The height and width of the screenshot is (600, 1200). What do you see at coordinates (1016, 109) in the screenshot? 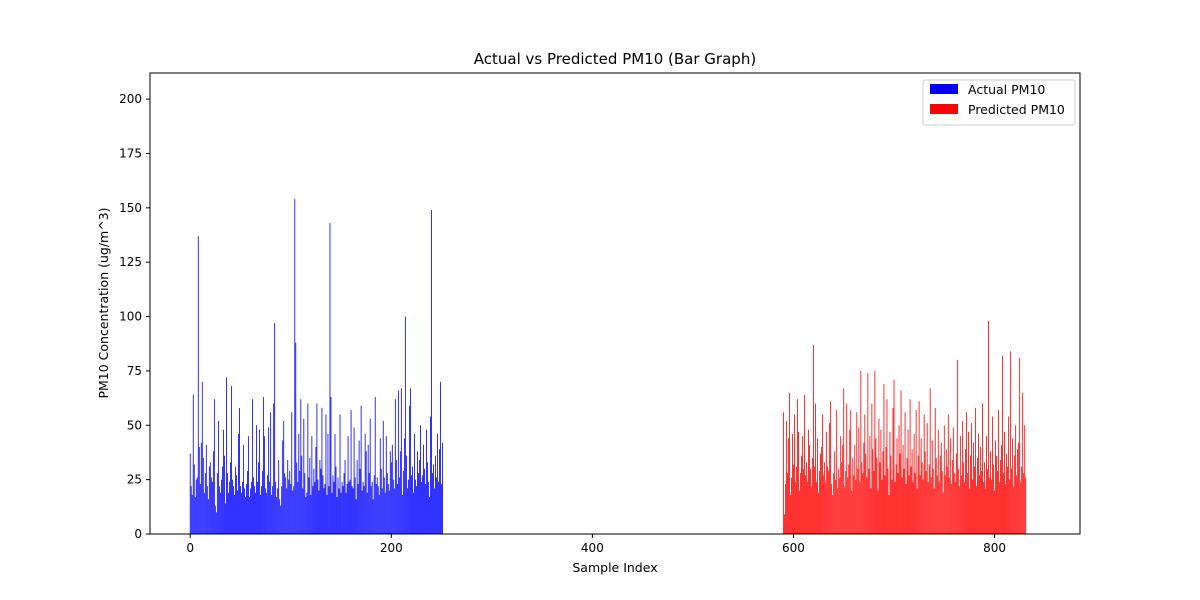
I see `legend-label-predicted: Predicted PM10` at bounding box center [1016, 109].